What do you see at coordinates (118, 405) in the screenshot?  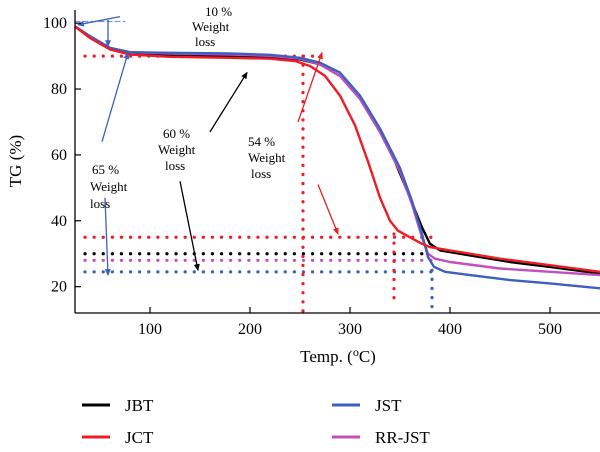 I see `legend-item-jbt: JBT` at bounding box center [118, 405].